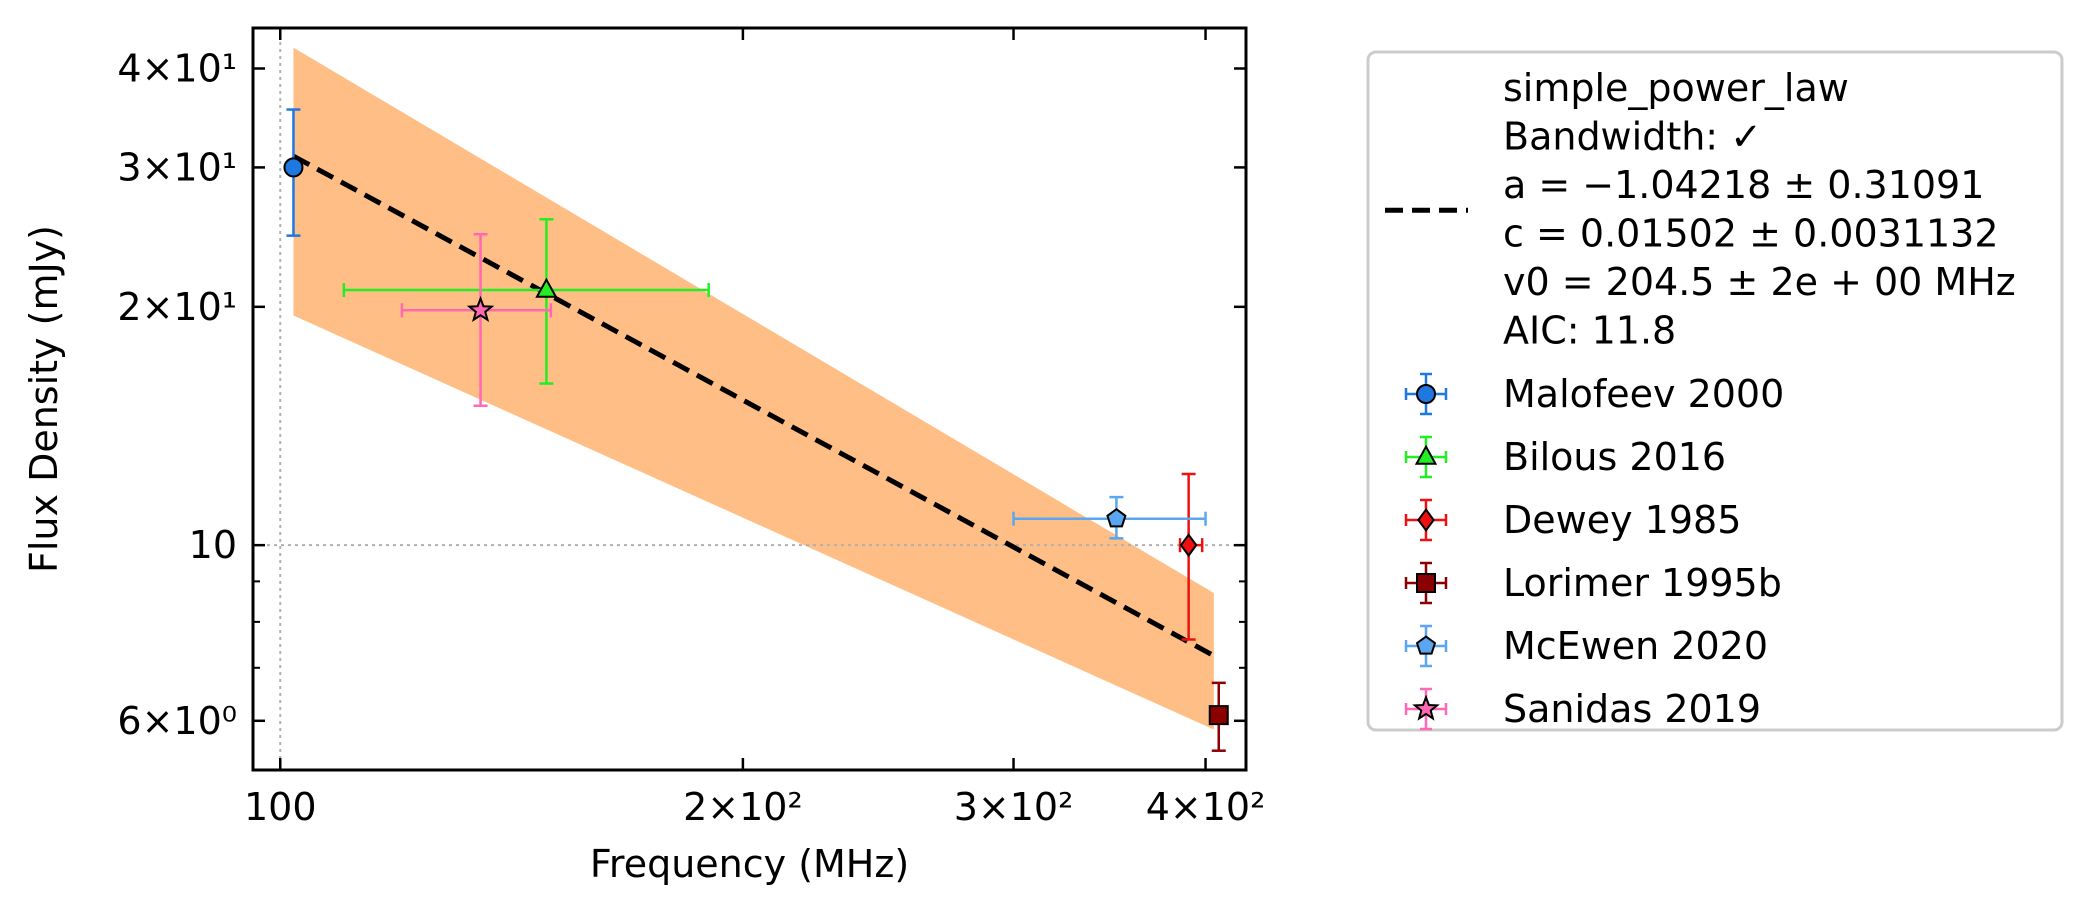 The height and width of the screenshot is (914, 2085). I want to click on legend-marker-sanidas-2019, so click(1426, 707).